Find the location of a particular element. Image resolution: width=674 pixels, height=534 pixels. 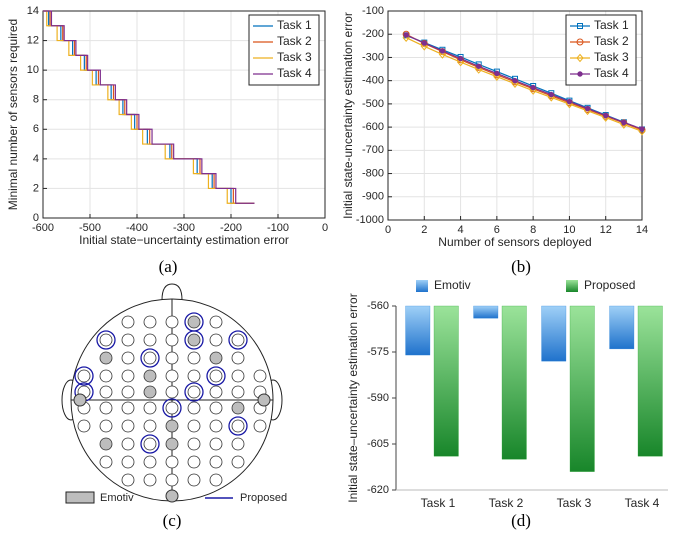

y-tick-label: 4 is located at coordinates (36, 159).